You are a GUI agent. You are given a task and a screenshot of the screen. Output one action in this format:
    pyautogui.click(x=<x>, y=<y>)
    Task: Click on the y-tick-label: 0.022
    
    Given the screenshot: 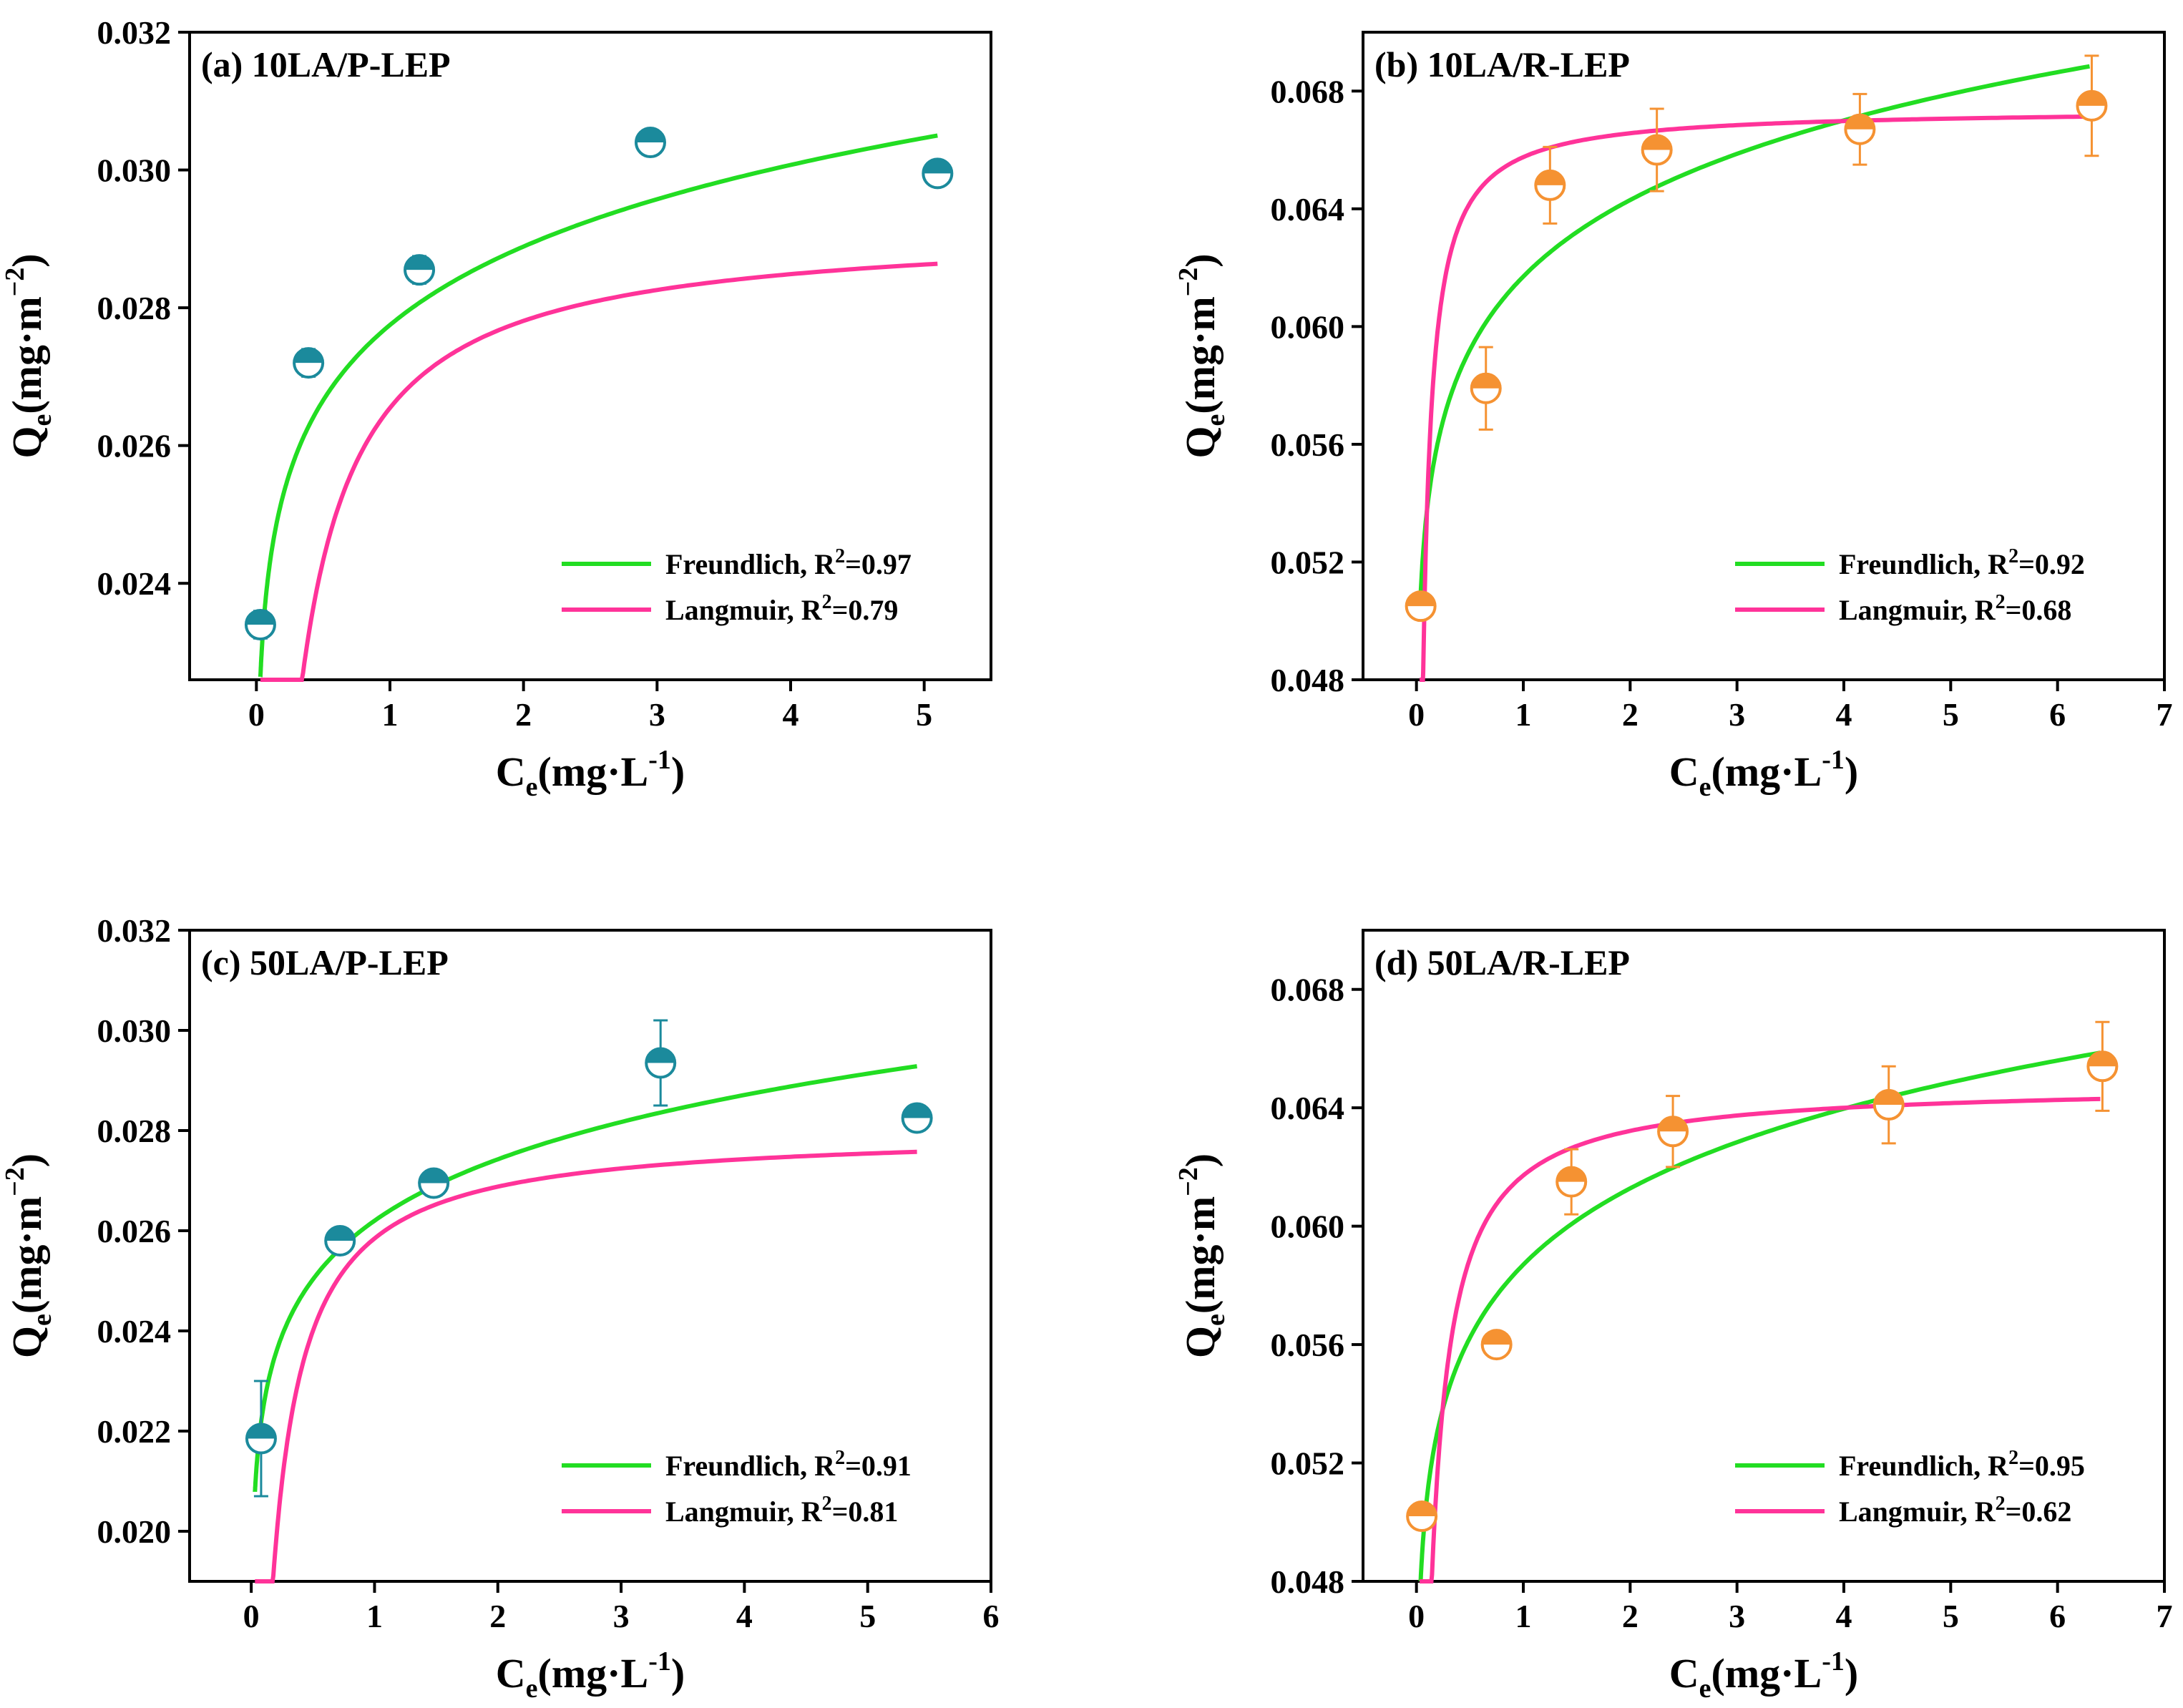 What is the action you would take?
    pyautogui.click(x=134, y=1431)
    